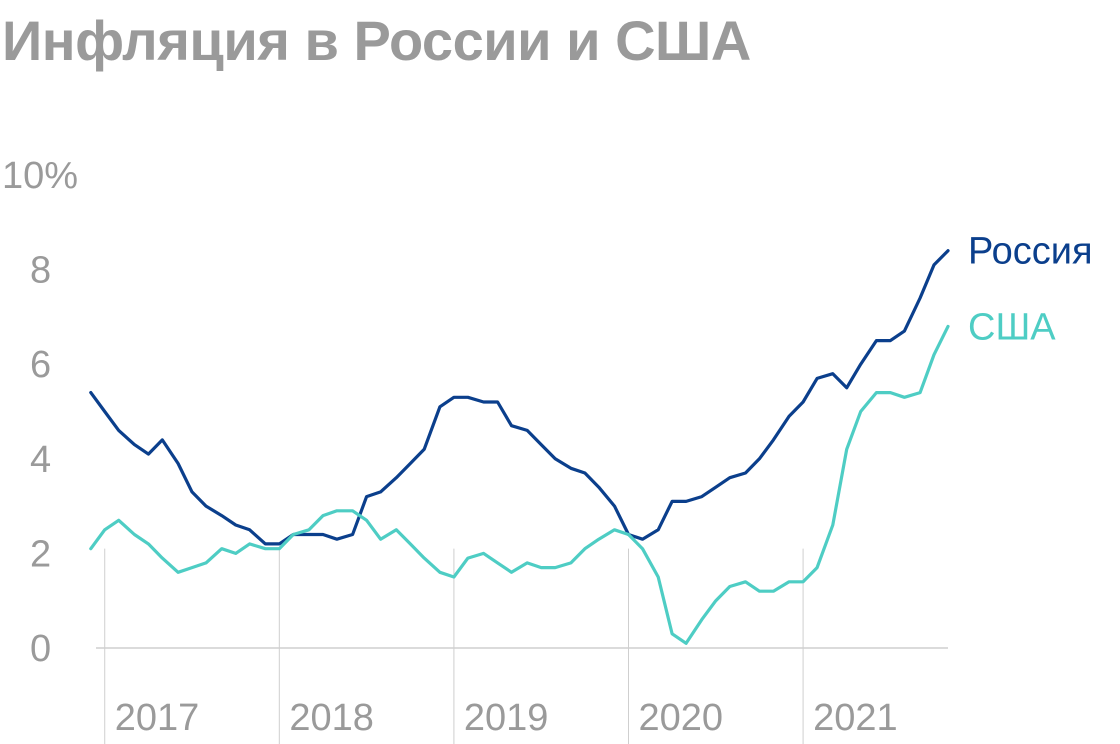 The width and height of the screenshot is (1120, 744). I want to click on y-tick-label: 6, so click(40, 365).